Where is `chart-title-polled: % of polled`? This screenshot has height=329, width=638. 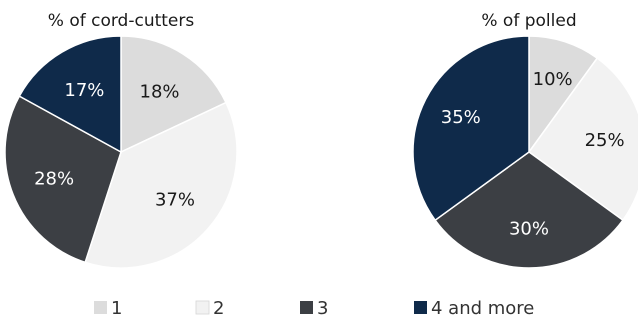 chart-title-polled: % of polled is located at coordinates (528, 21).